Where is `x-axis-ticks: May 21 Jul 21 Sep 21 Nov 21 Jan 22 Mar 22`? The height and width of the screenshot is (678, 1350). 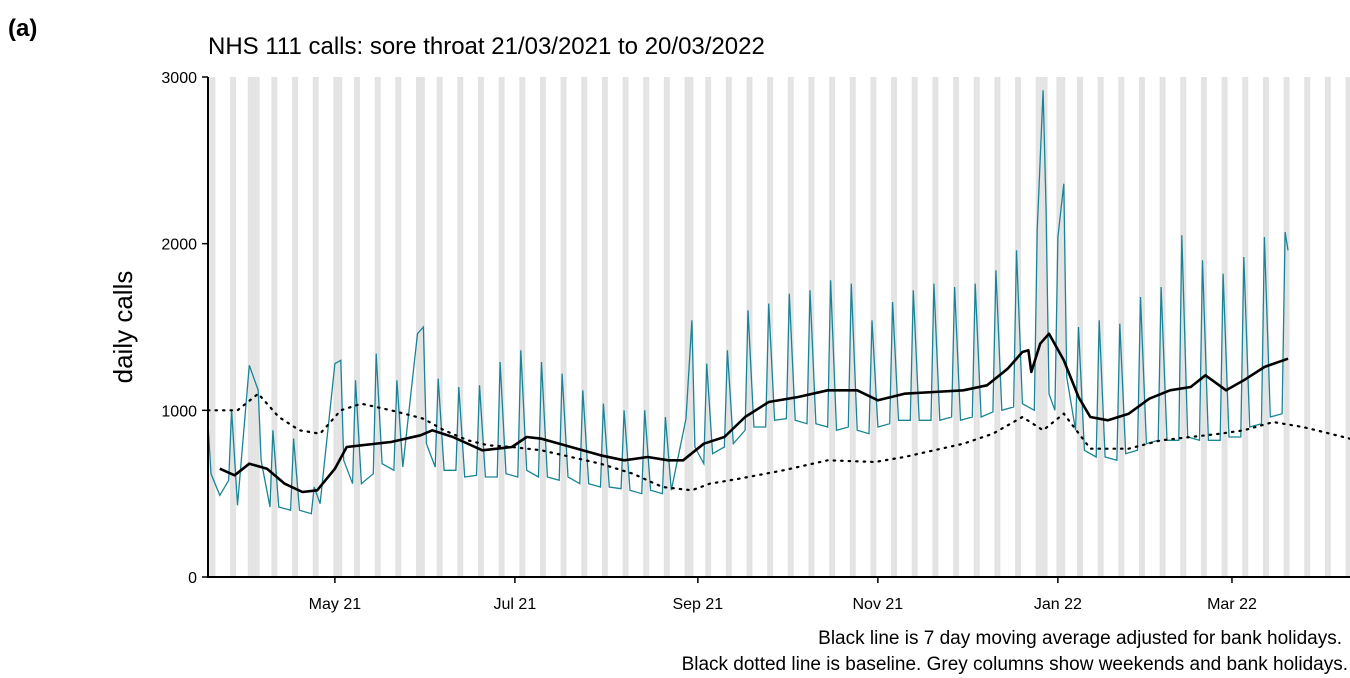 x-axis-ticks: May 21 Jul 21 Sep 21 Nov 21 Jan 22 Mar 22 is located at coordinates (783, 595).